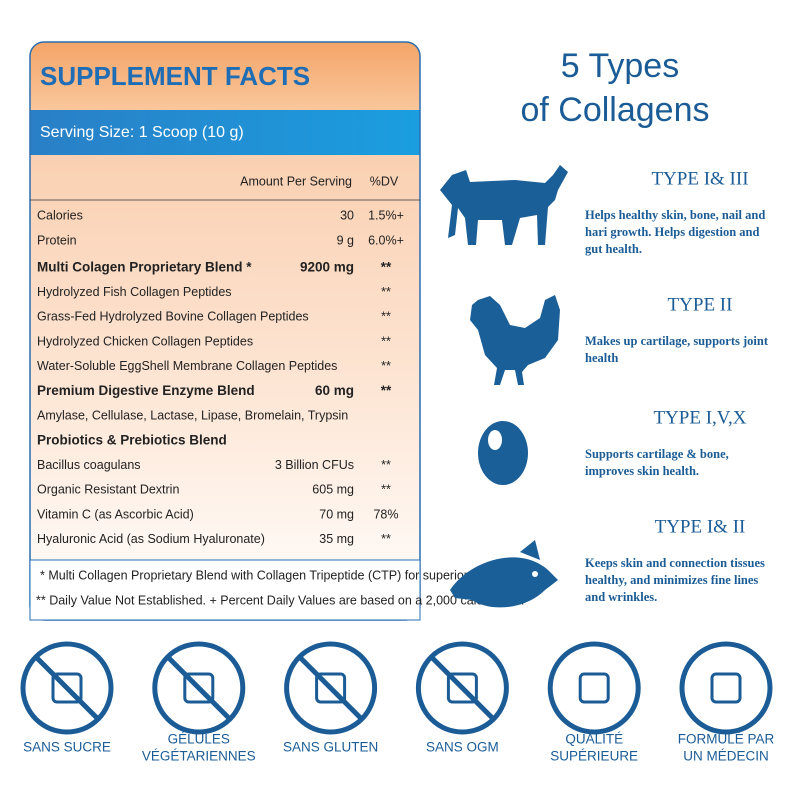 Image resolution: width=800 pixels, height=800 pixels. What do you see at coordinates (144, 267) in the screenshot?
I see `row-name: Multi Colagen Proprietary Blend *` at bounding box center [144, 267].